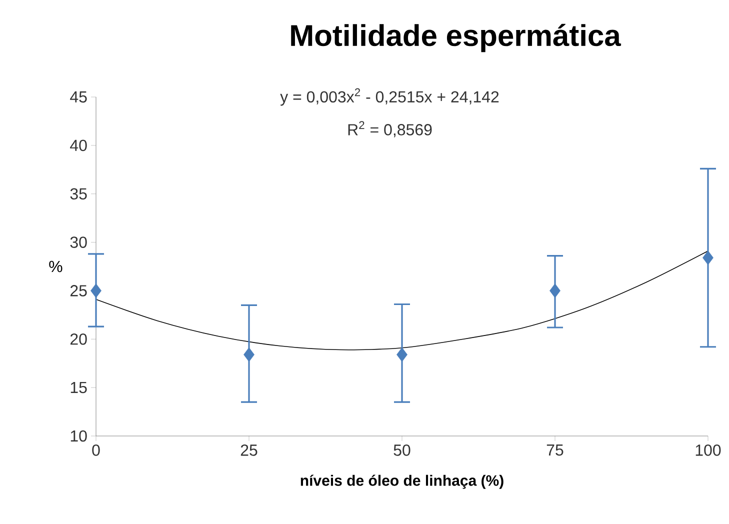  I want to click on y-tick-label: 45, so click(78, 97).